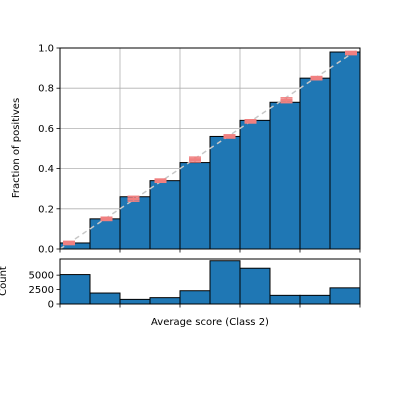 The image size is (400, 400). I want to click on calibration-y-ticks: 0.0 0.2 0.4 0.6 0.8 1.0, so click(49, 150).